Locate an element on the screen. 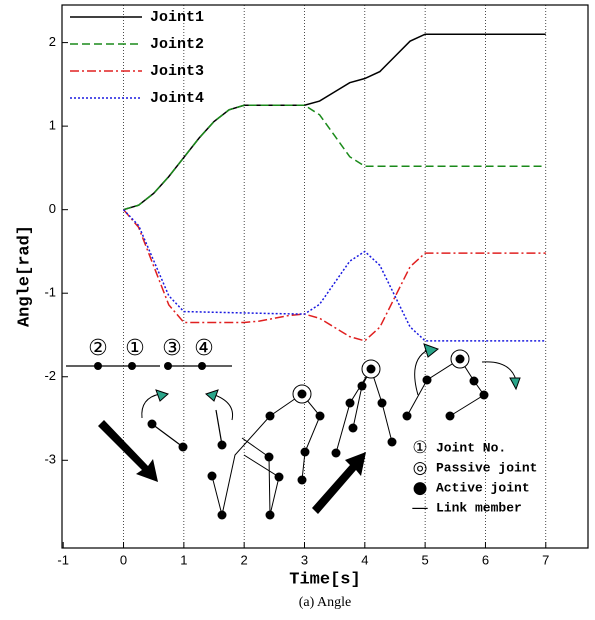  legend-label: Joint1 is located at coordinates (177, 17).